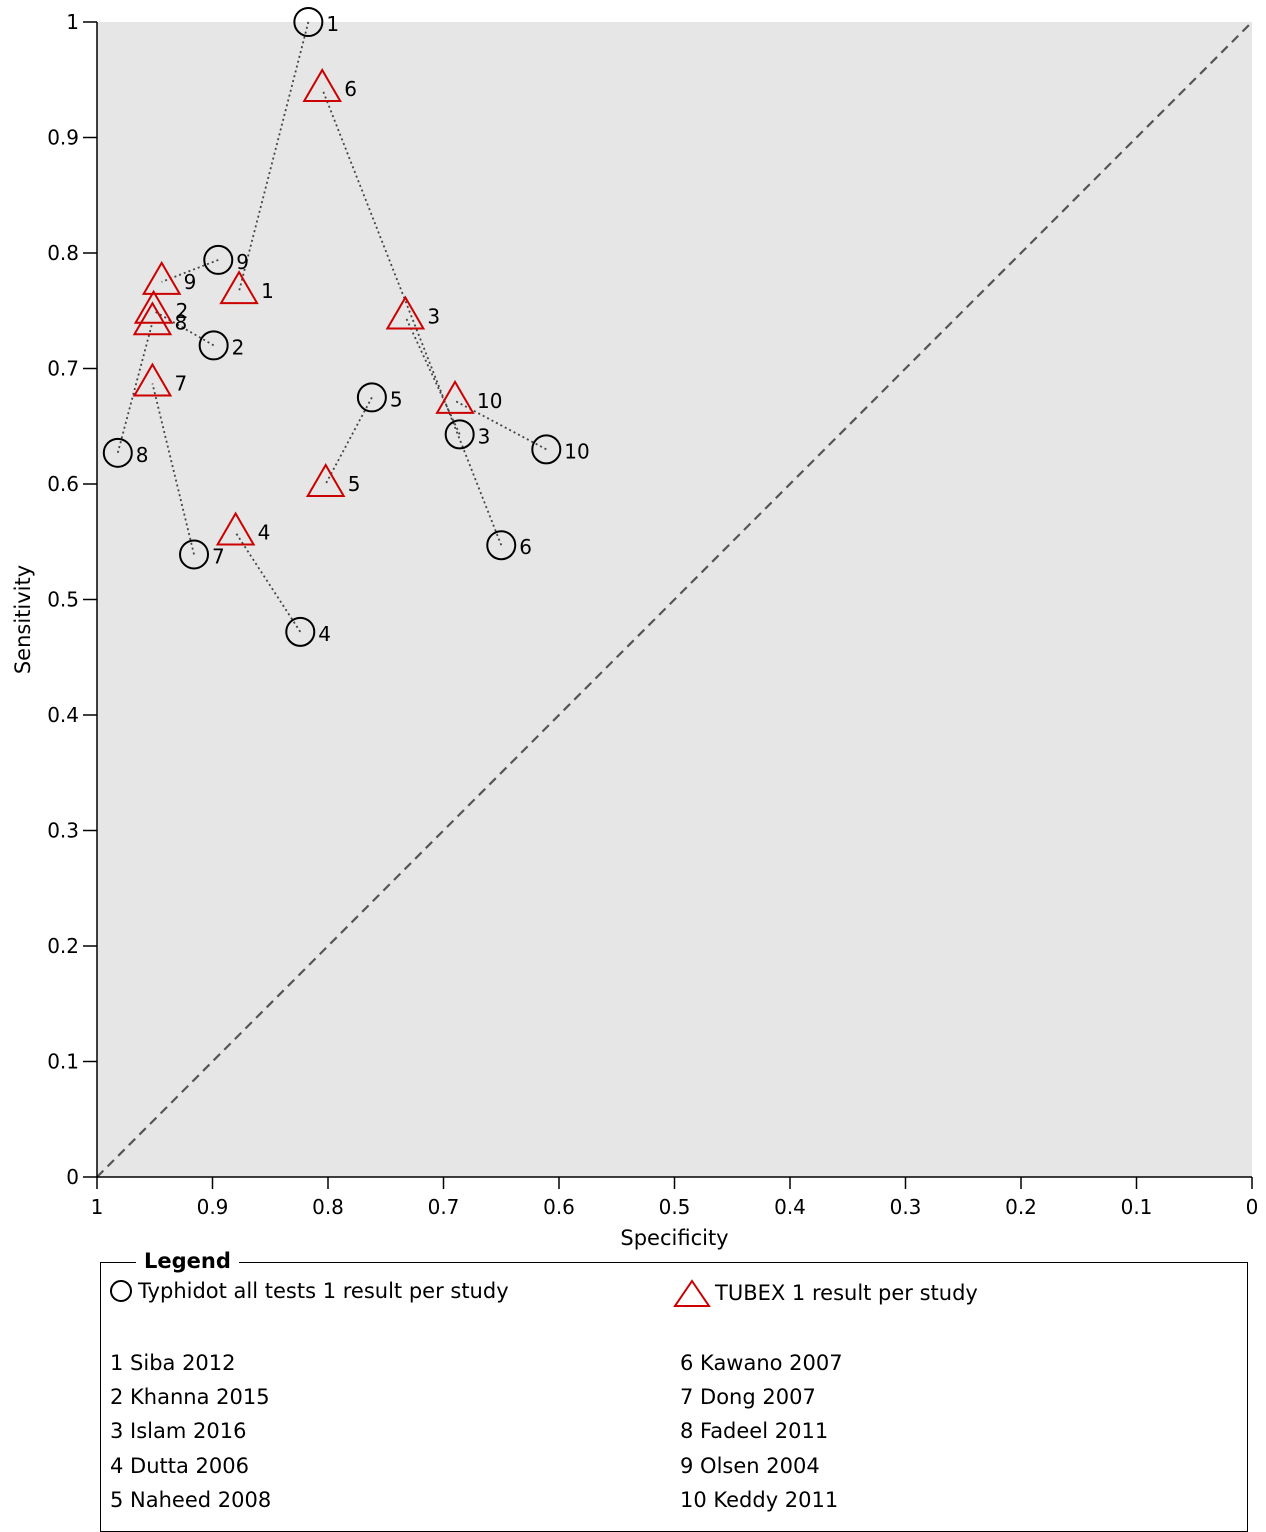  Describe the element at coordinates (218, 556) in the screenshot. I see `typhidot-point-label: 7` at that location.